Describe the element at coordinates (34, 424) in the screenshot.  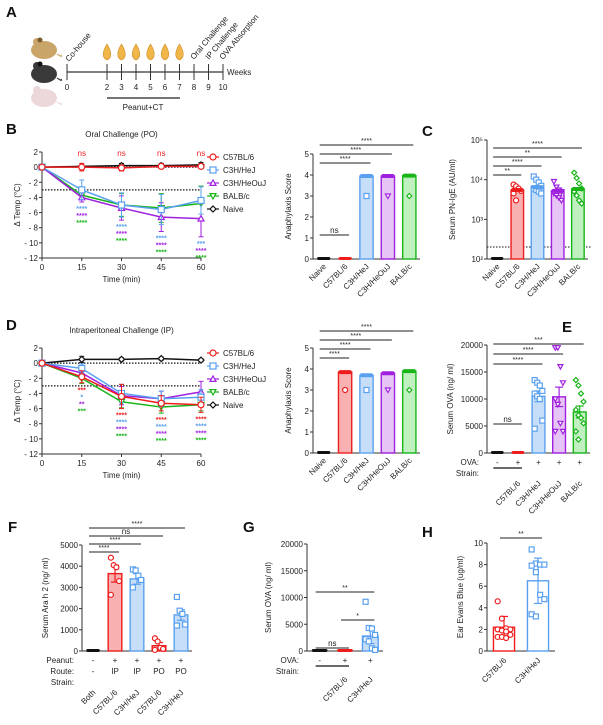
I see `y-tick-label: - 8` at that location.